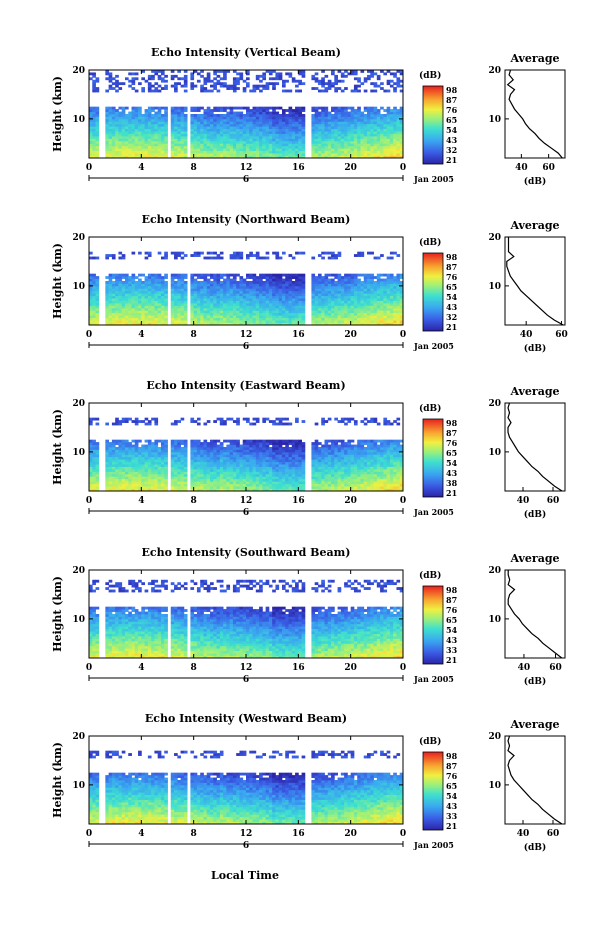 The image size is (616, 929). What do you see at coordinates (245, 875) in the screenshot?
I see `x-axis-label: Local Time` at bounding box center [245, 875].